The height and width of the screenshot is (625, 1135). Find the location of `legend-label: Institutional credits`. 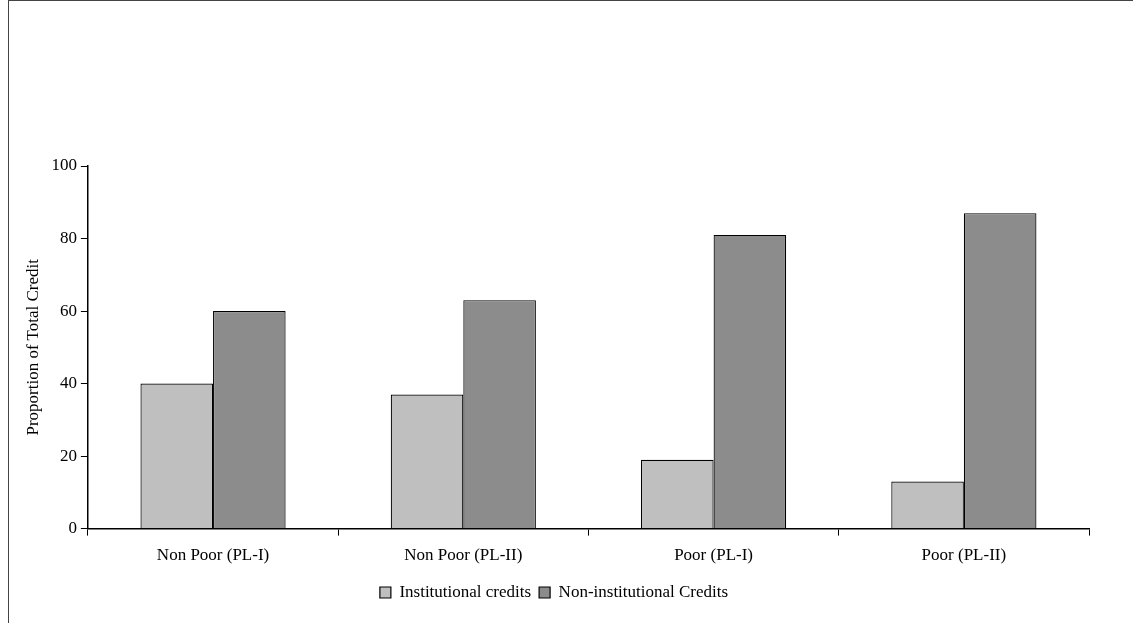

legend-label: Institutional credits is located at coordinates (465, 591).